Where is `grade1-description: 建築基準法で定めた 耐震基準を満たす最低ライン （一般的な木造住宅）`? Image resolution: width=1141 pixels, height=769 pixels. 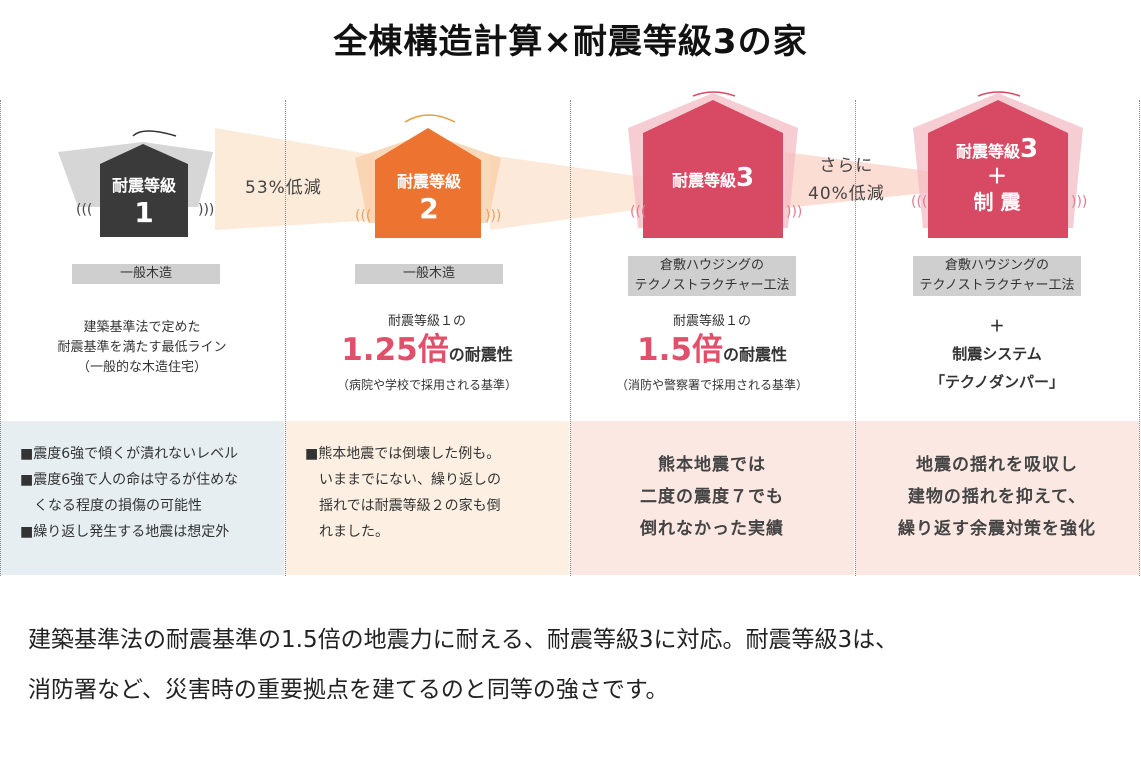
grade1-description: 建築基準法で定めた 耐震基準を満たす最低ライン （一般的な木造住宅） is located at coordinates (142, 347).